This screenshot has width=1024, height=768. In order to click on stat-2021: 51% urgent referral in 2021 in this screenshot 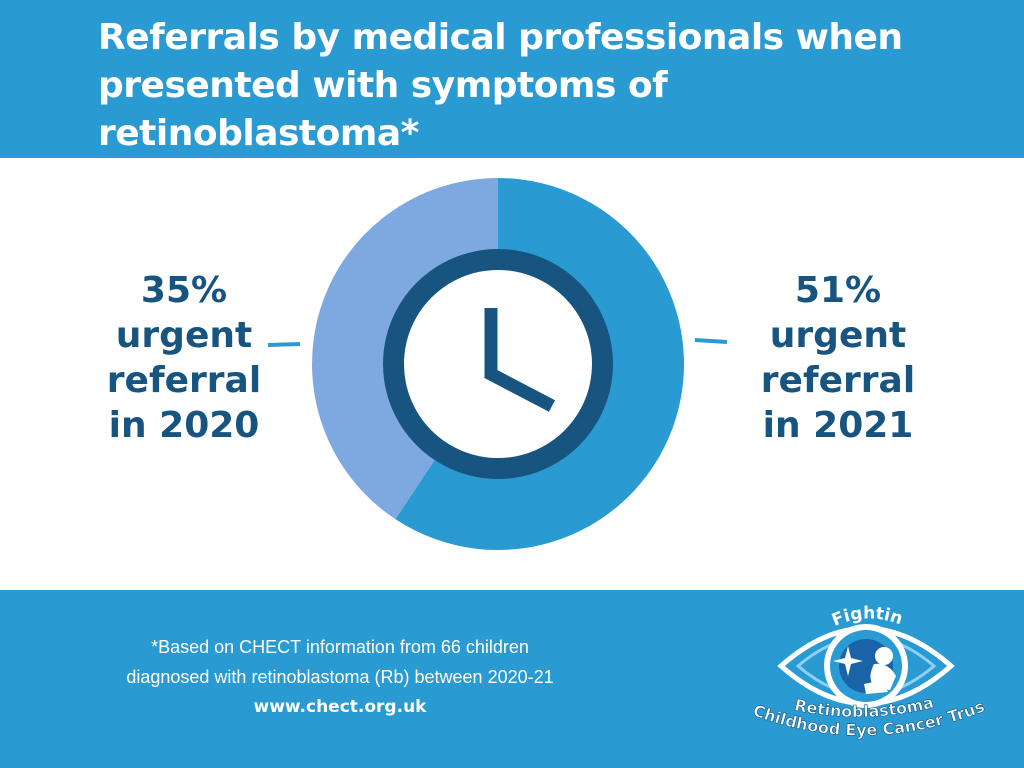, I will do `click(838, 358)`.